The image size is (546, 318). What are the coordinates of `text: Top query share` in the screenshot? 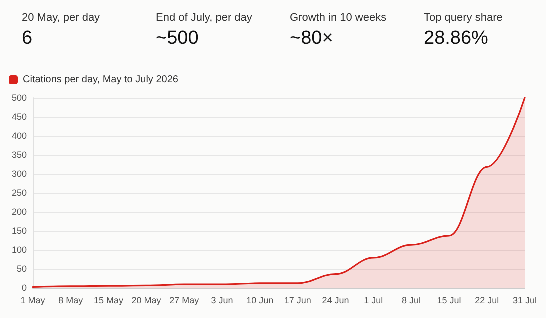 It's located at (463, 18).